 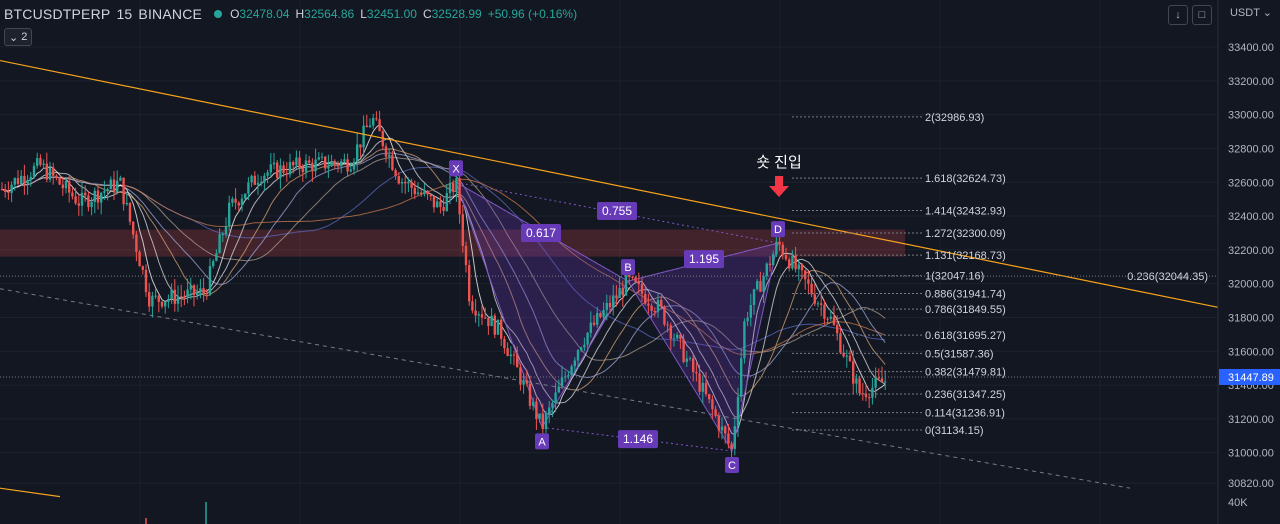 What do you see at coordinates (363, 14) in the screenshot?
I see `low-label: L` at bounding box center [363, 14].